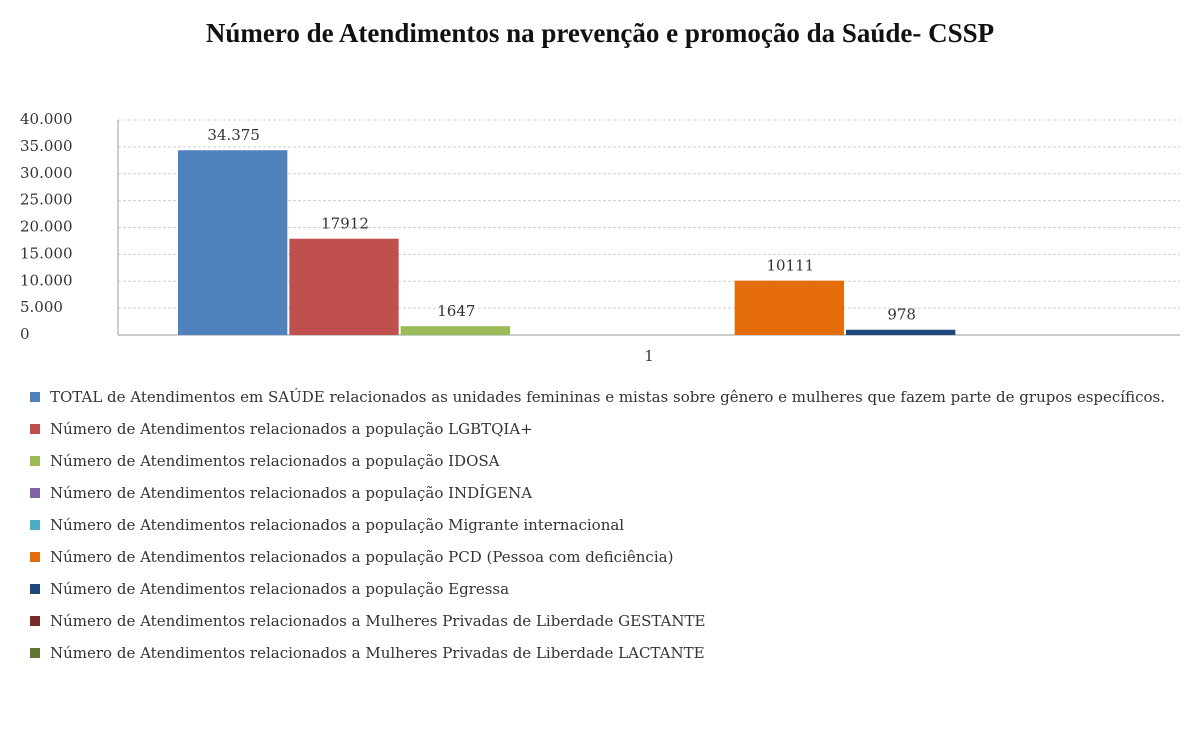  Describe the element at coordinates (46, 146) in the screenshot. I see `y-tick-label: 35.000` at that location.